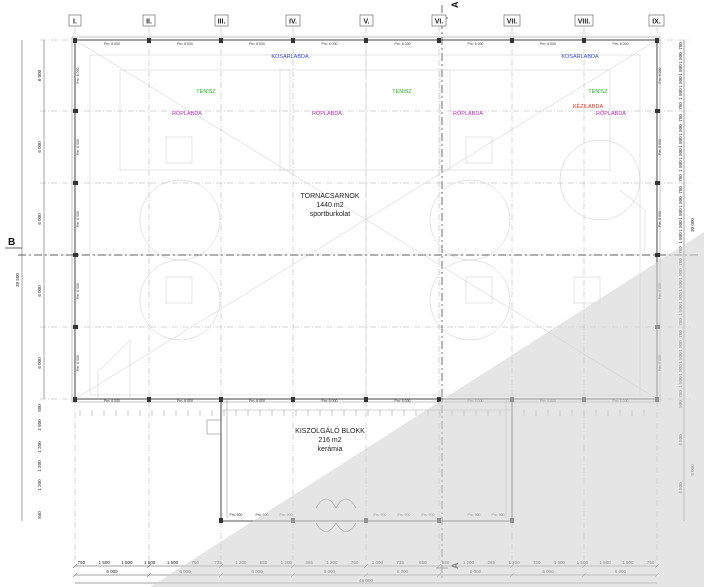  Describe the element at coordinates (214, 427) in the screenshot. I see `door-swing` at that location.